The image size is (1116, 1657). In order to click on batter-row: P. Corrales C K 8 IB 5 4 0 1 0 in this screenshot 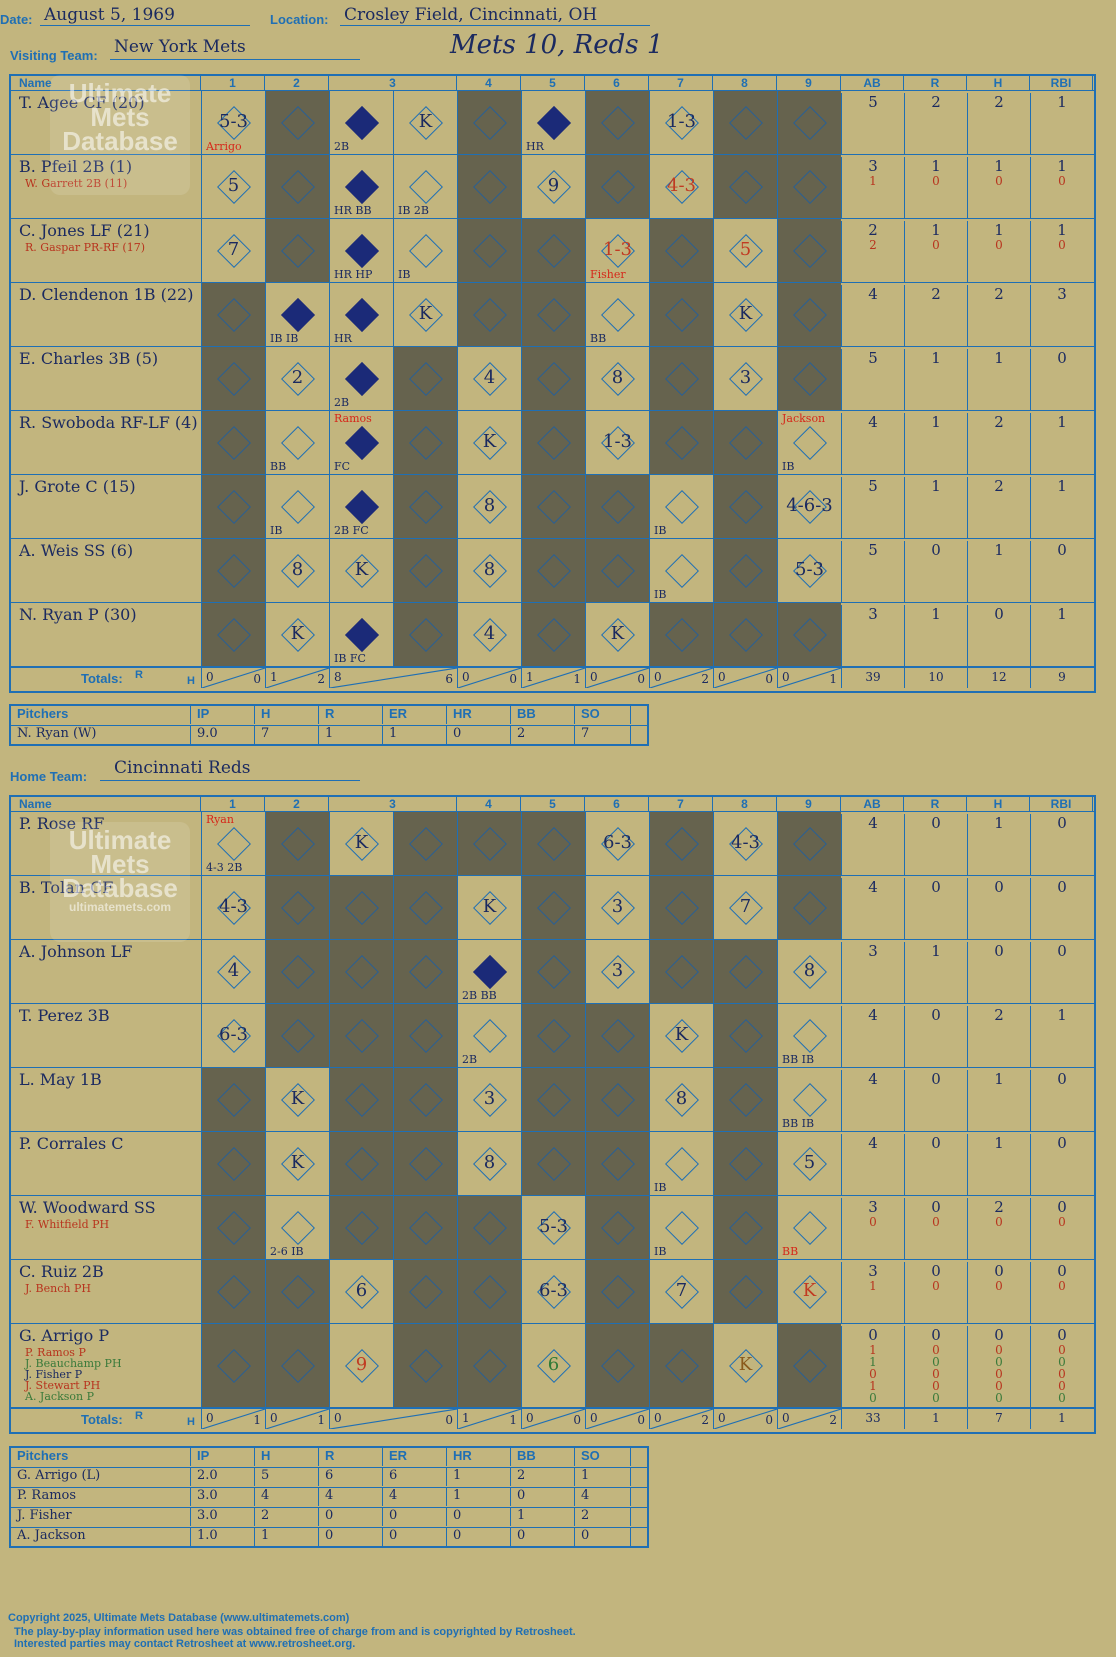, I will do `click(552, 1163)`.